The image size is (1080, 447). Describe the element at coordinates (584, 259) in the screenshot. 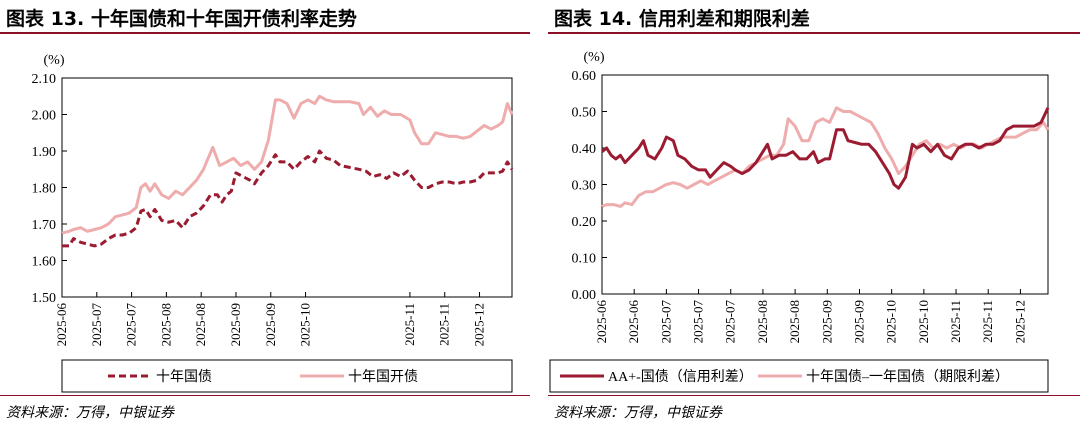

I see `y-tick-label: 0.10` at that location.